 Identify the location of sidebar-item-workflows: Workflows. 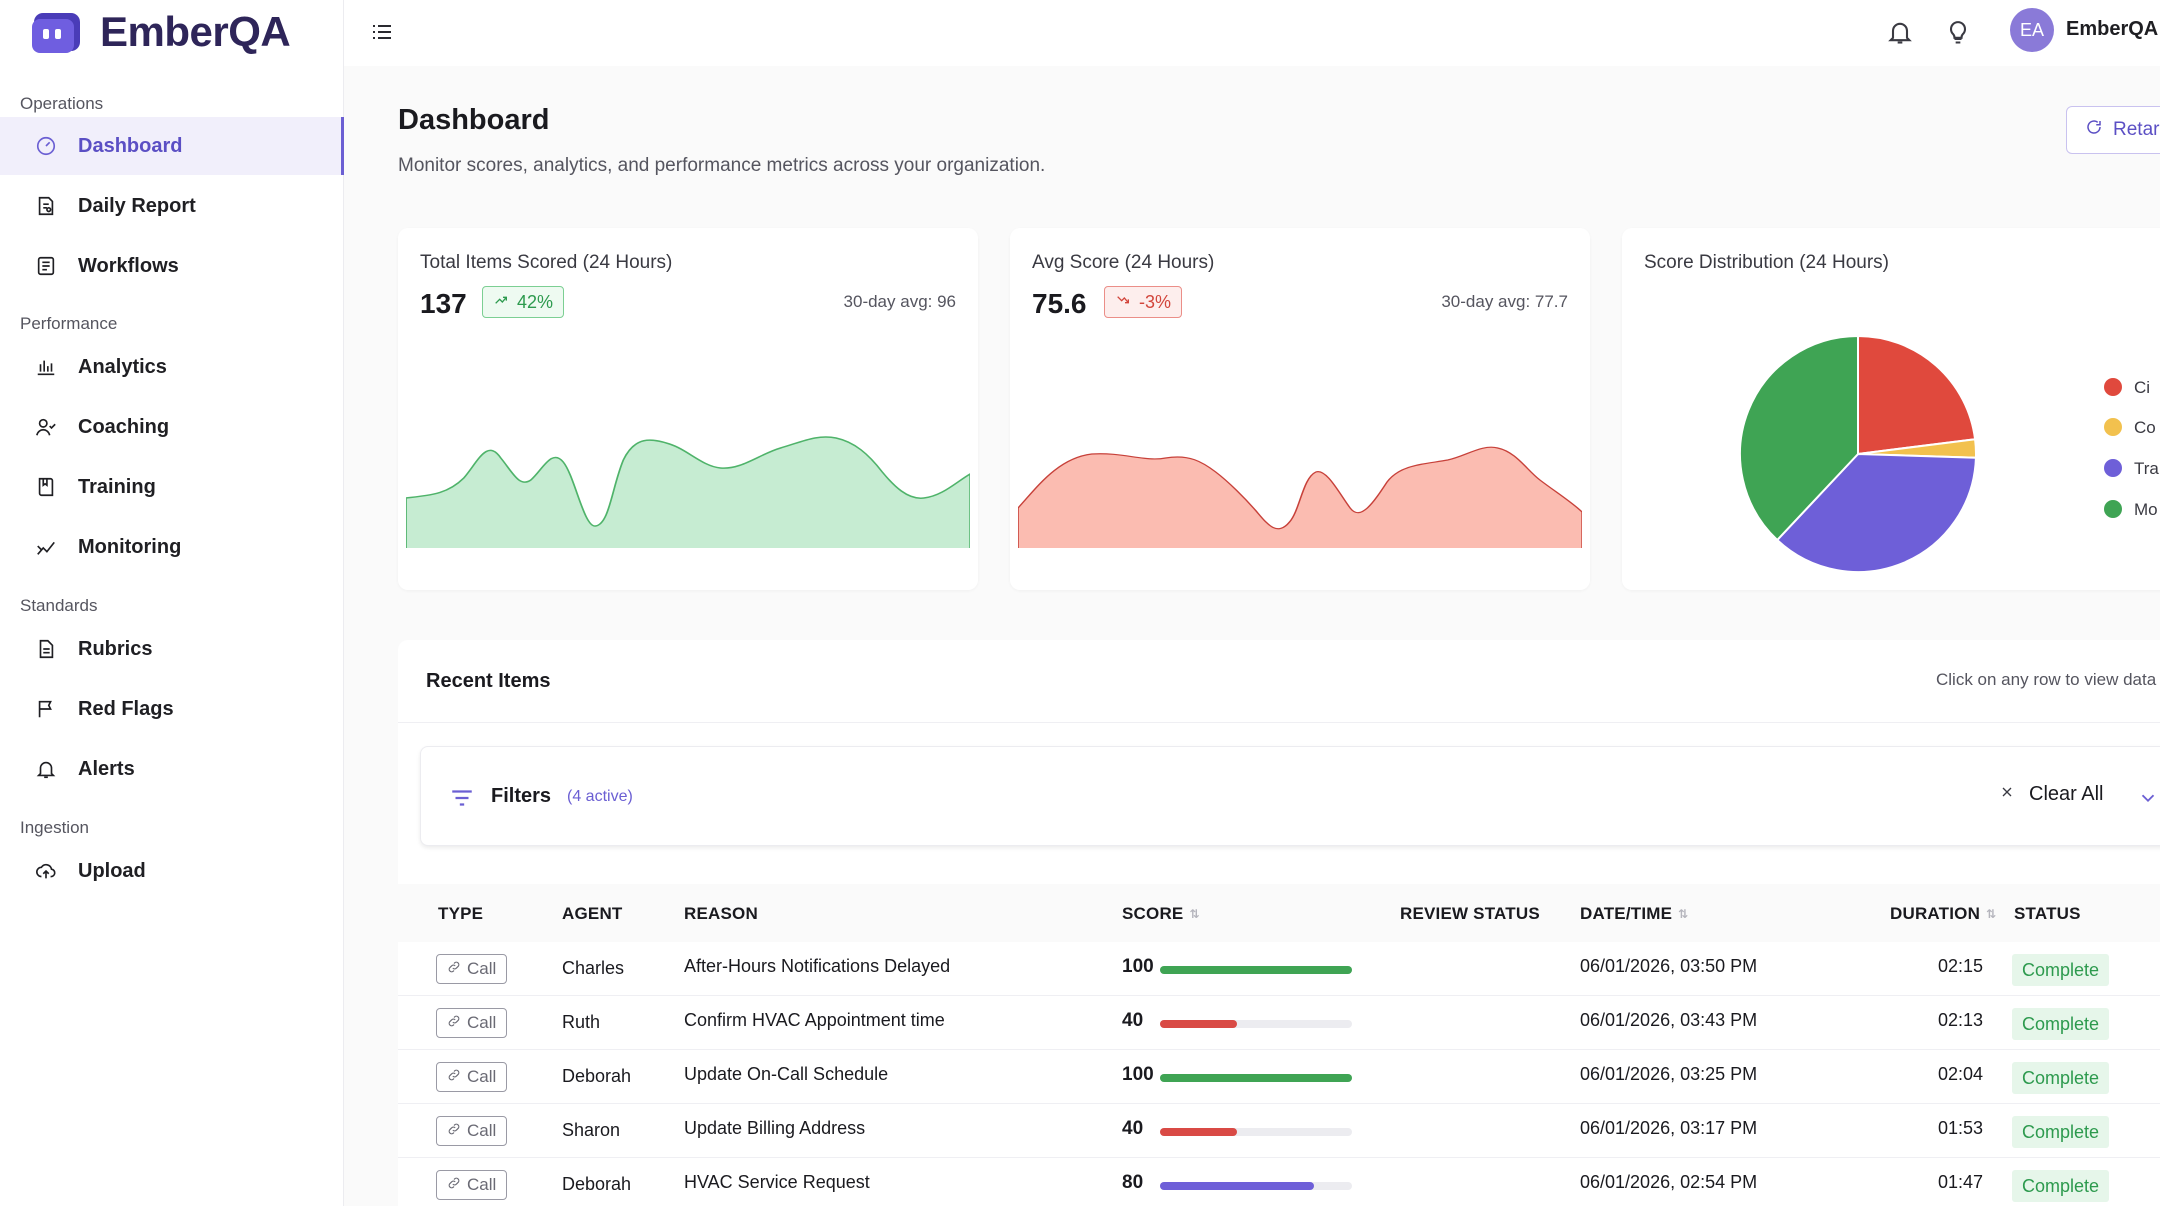
(172, 266).